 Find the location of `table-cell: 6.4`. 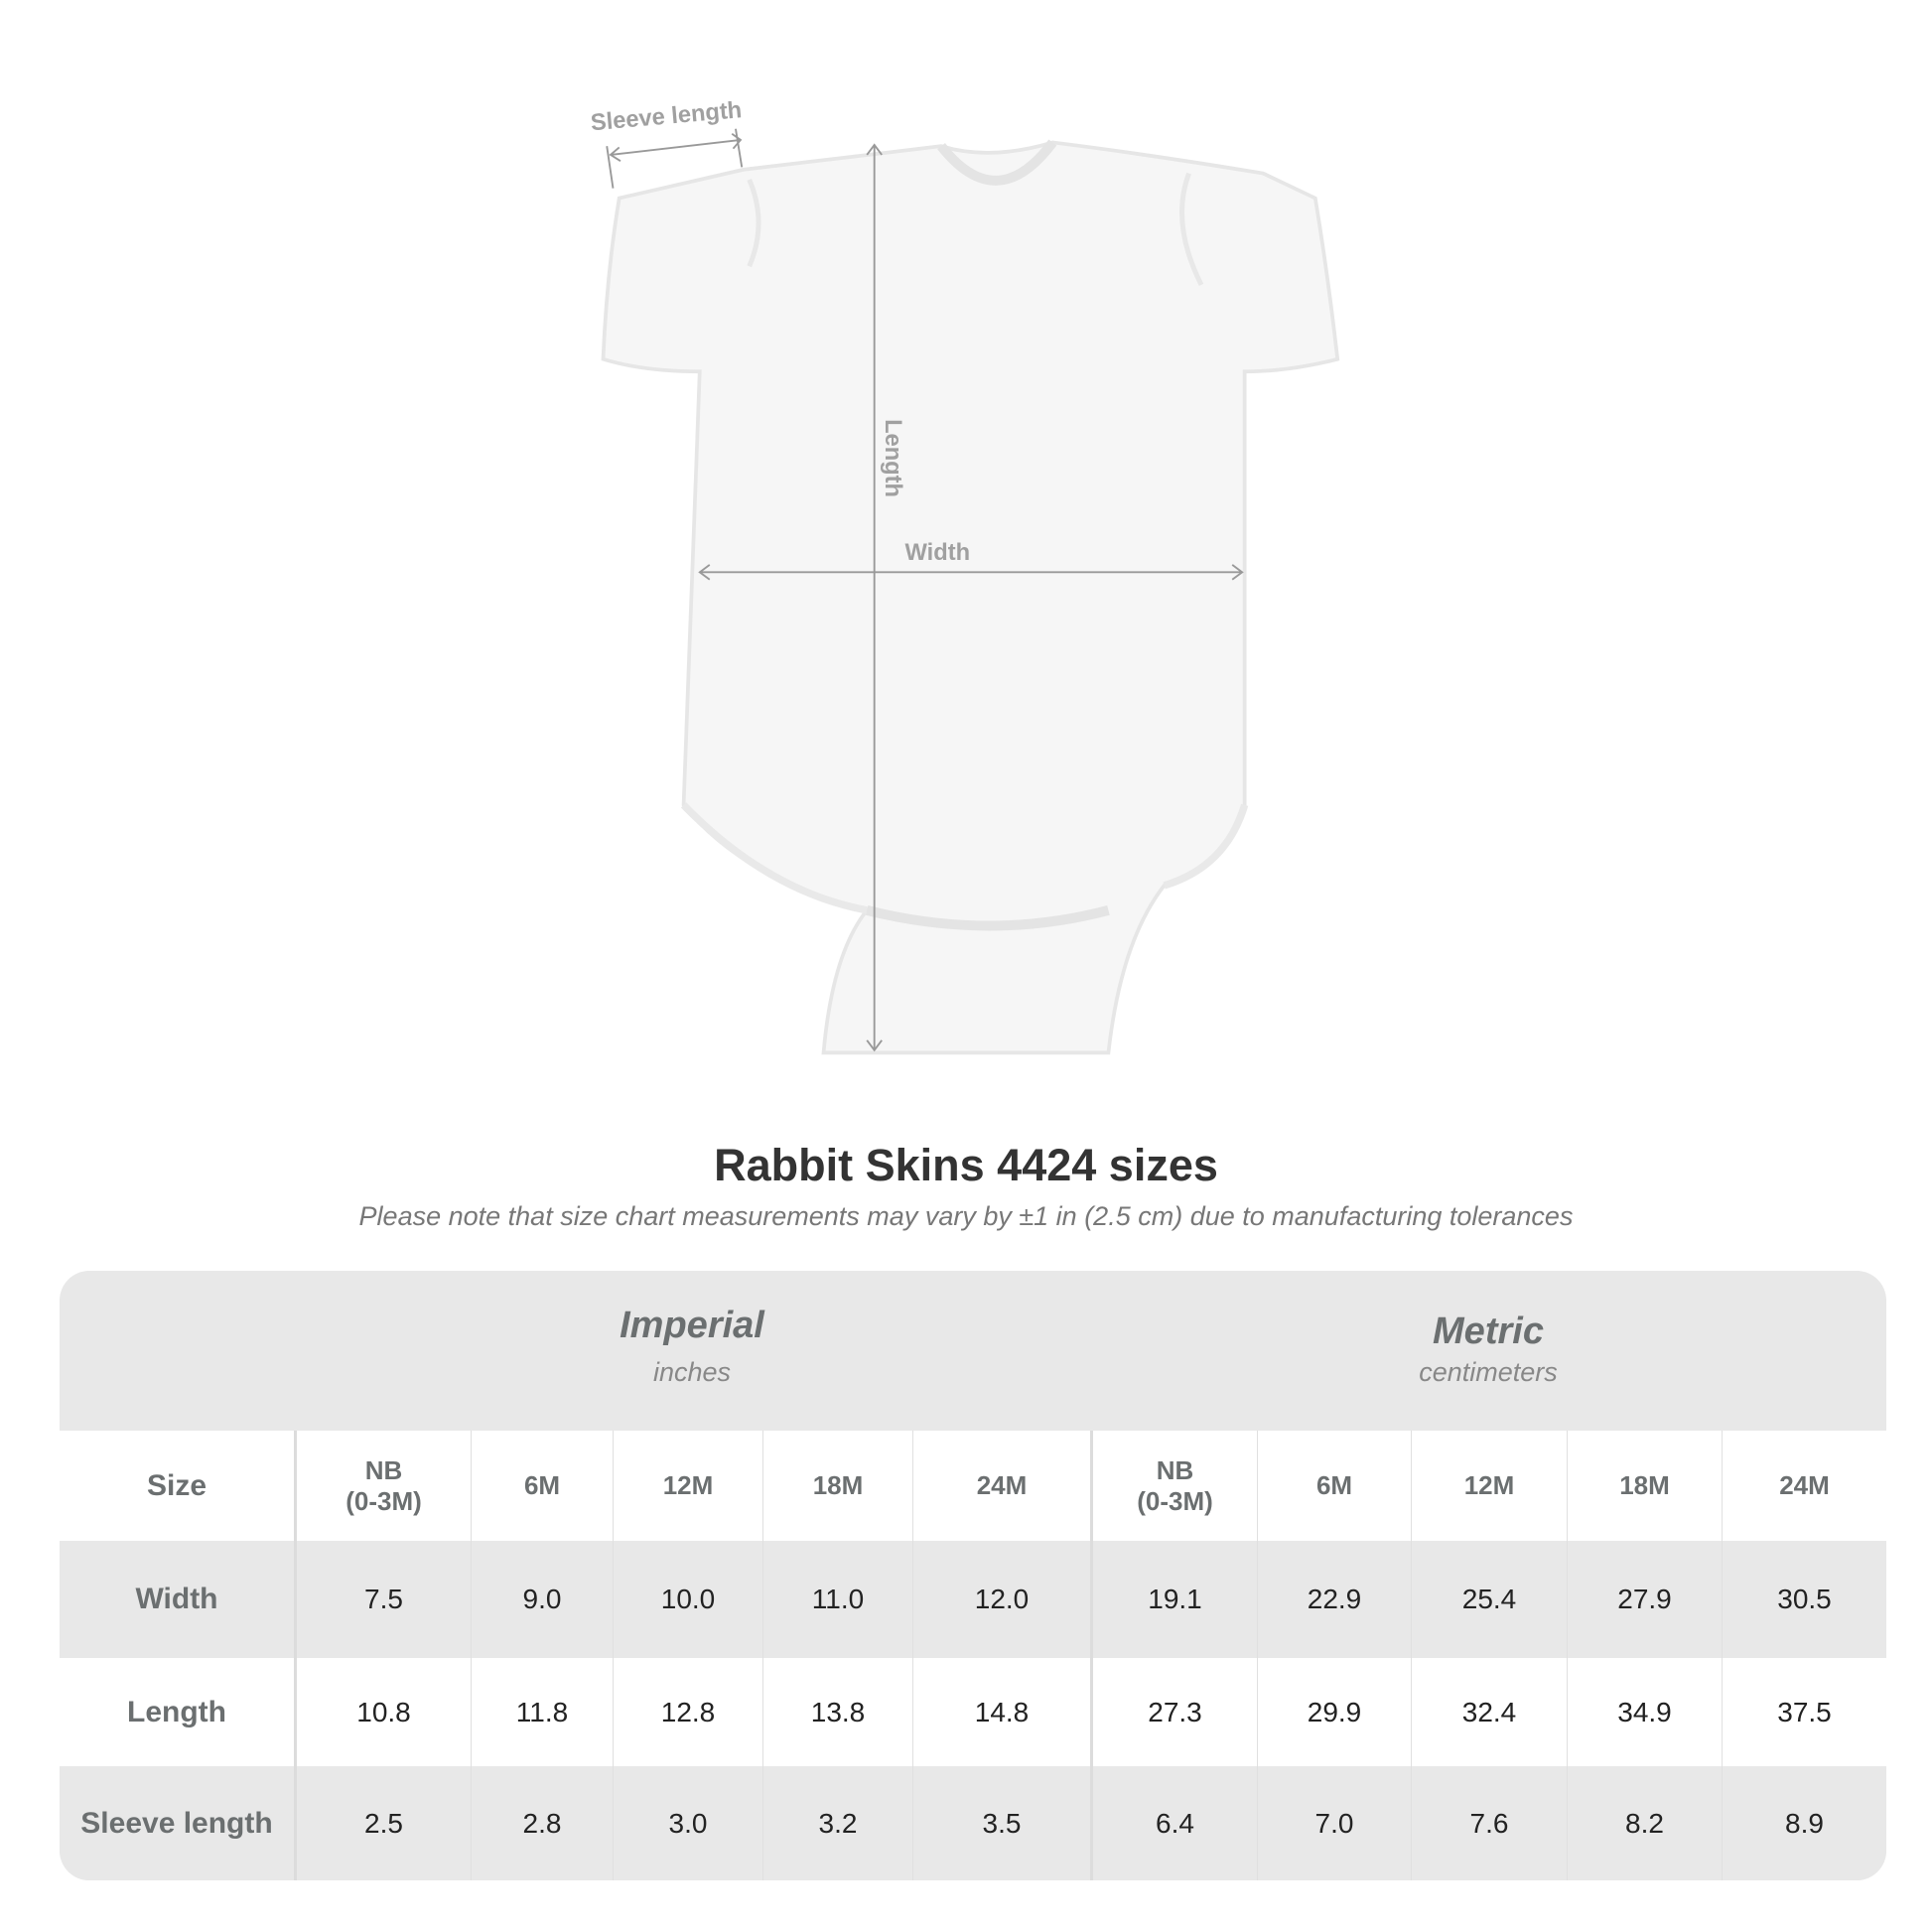

table-cell: 6.4 is located at coordinates (1173, 1823).